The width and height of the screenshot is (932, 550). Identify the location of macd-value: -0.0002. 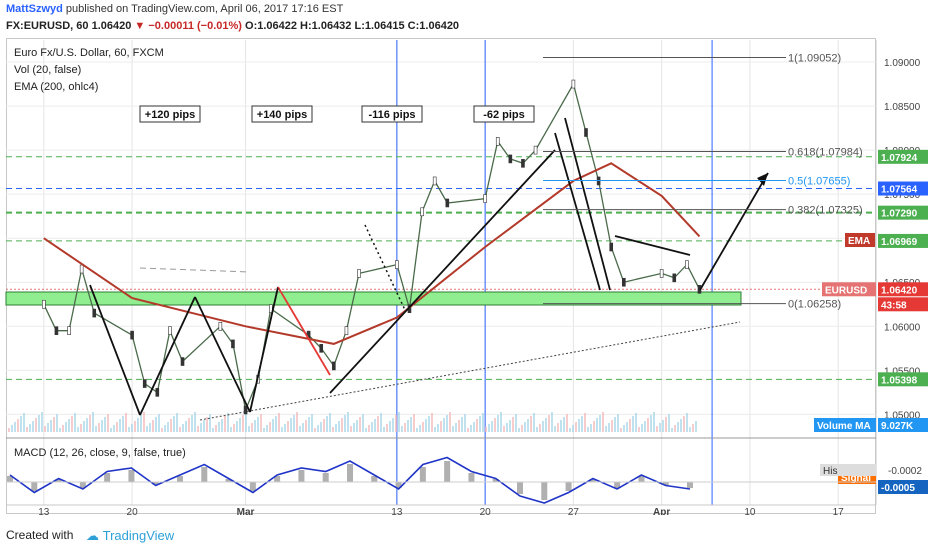
(905, 471).